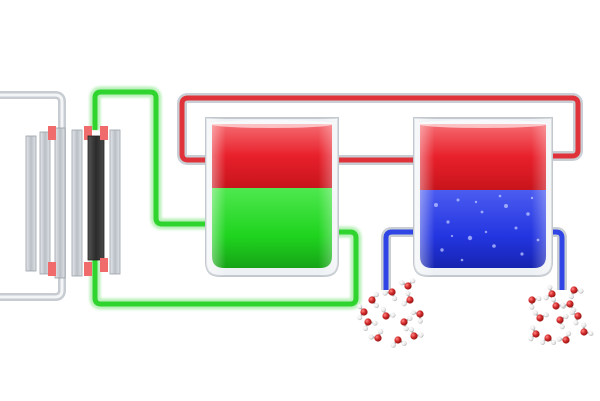 This screenshot has height=401, width=600. Describe the element at coordinates (52, 133) in the screenshot. I see `gasket-top-left` at that location.